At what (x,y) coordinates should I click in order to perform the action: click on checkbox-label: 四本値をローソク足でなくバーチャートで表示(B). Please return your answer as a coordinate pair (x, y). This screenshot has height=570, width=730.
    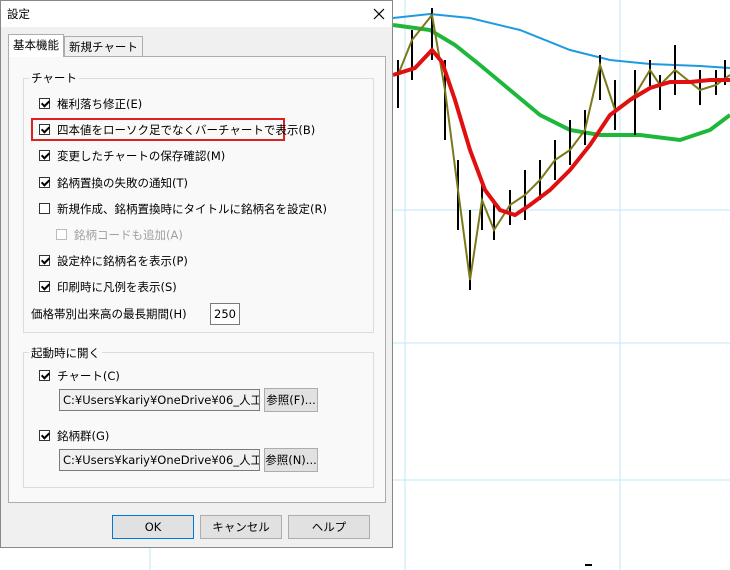
    Looking at the image, I should click on (186, 130).